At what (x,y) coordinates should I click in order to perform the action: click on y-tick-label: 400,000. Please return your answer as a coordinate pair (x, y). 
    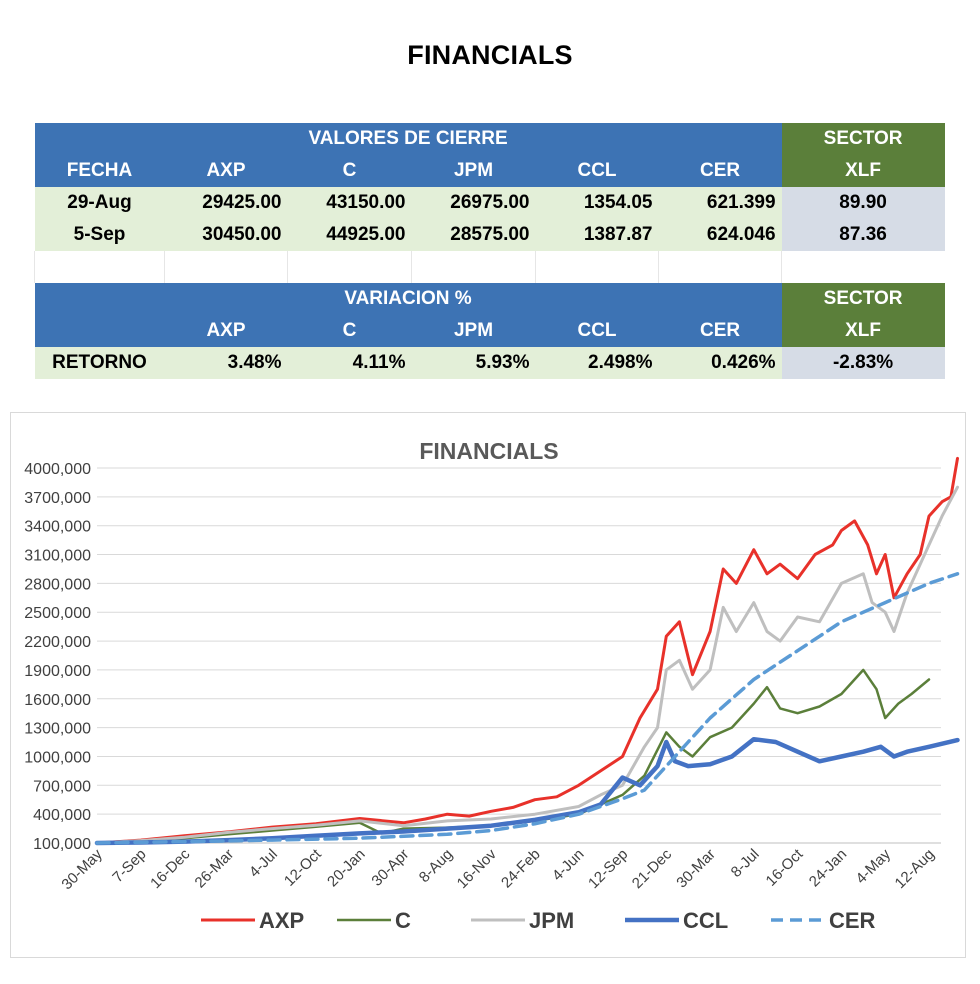
    Looking at the image, I should click on (62, 815).